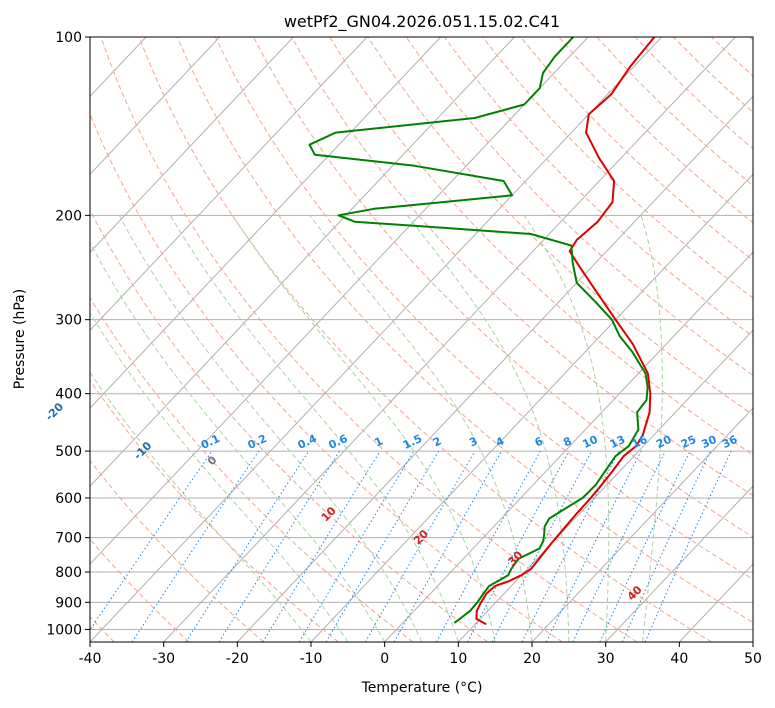 The image size is (775, 708). What do you see at coordinates (412, 442) in the screenshot?
I see `mixing-ratio-label: 1.5` at bounding box center [412, 442].